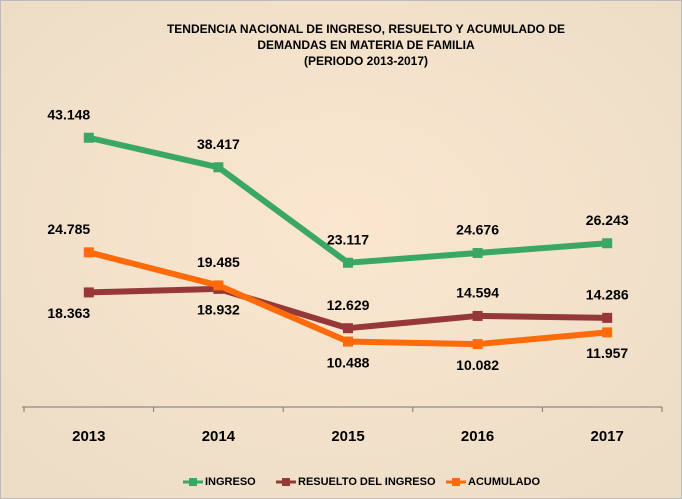 The height and width of the screenshot is (499, 682). I want to click on x-tick-label: 2016, so click(477, 436).